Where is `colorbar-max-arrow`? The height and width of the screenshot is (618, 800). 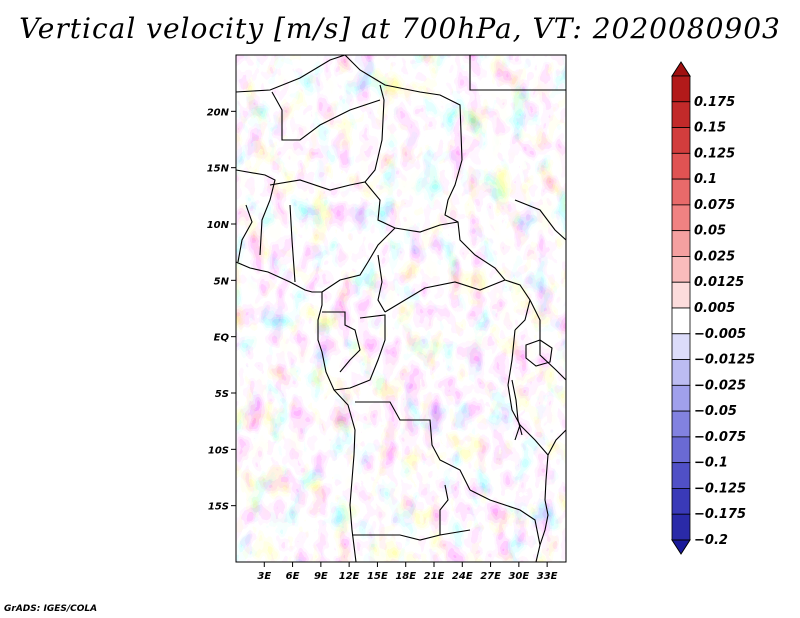 colorbar-max-arrow is located at coordinates (681, 69).